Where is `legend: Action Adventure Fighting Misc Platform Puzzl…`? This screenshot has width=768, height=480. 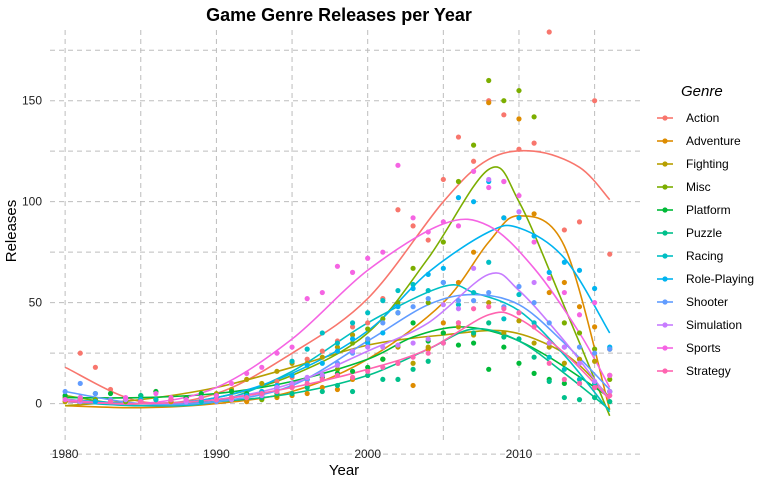 legend: Action Adventure Fighting Misc Platform Puzzl… is located at coordinates (705, 244).